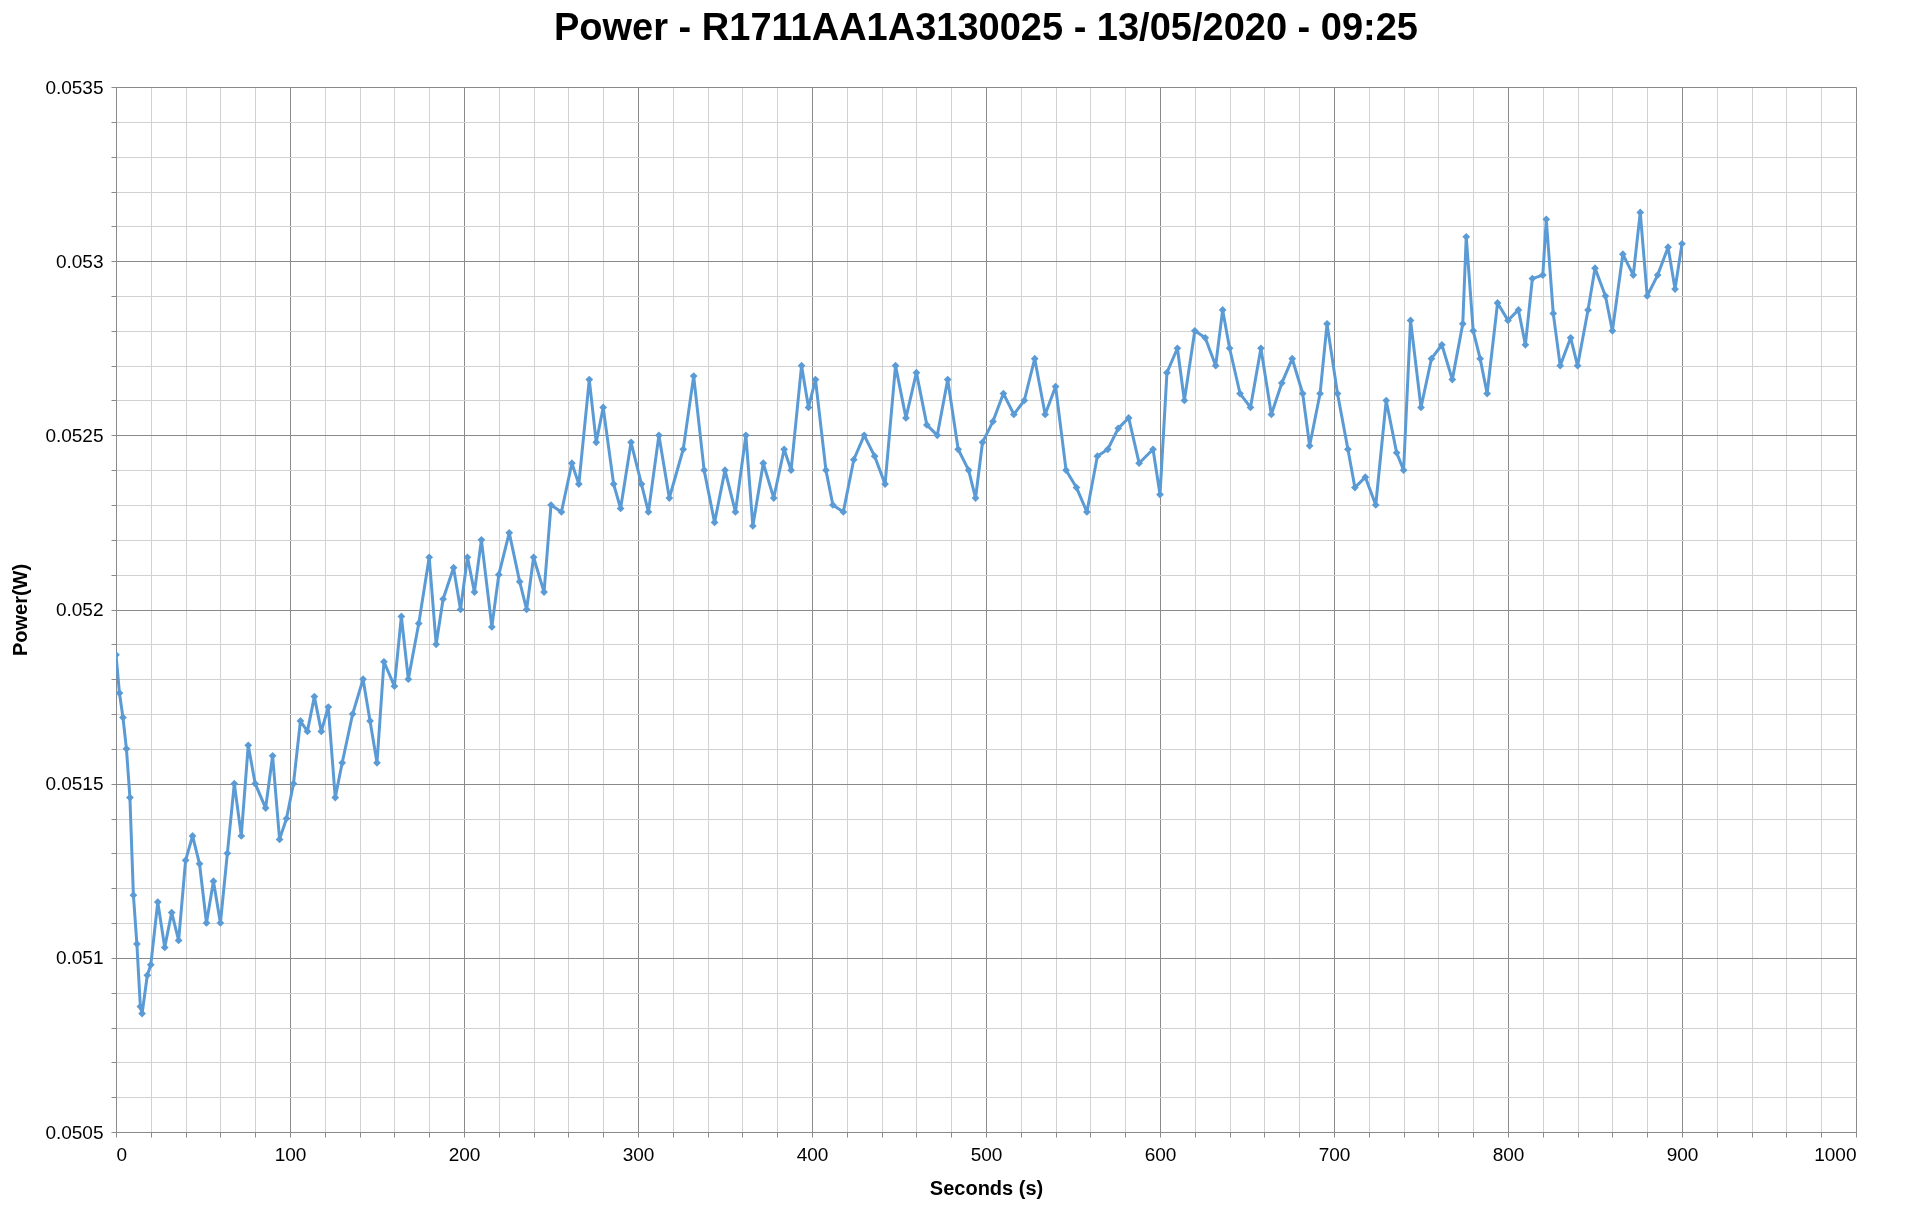 The width and height of the screenshot is (1905, 1226). Describe the element at coordinates (122, 1154) in the screenshot. I see `x-tick-label: 0` at that location.